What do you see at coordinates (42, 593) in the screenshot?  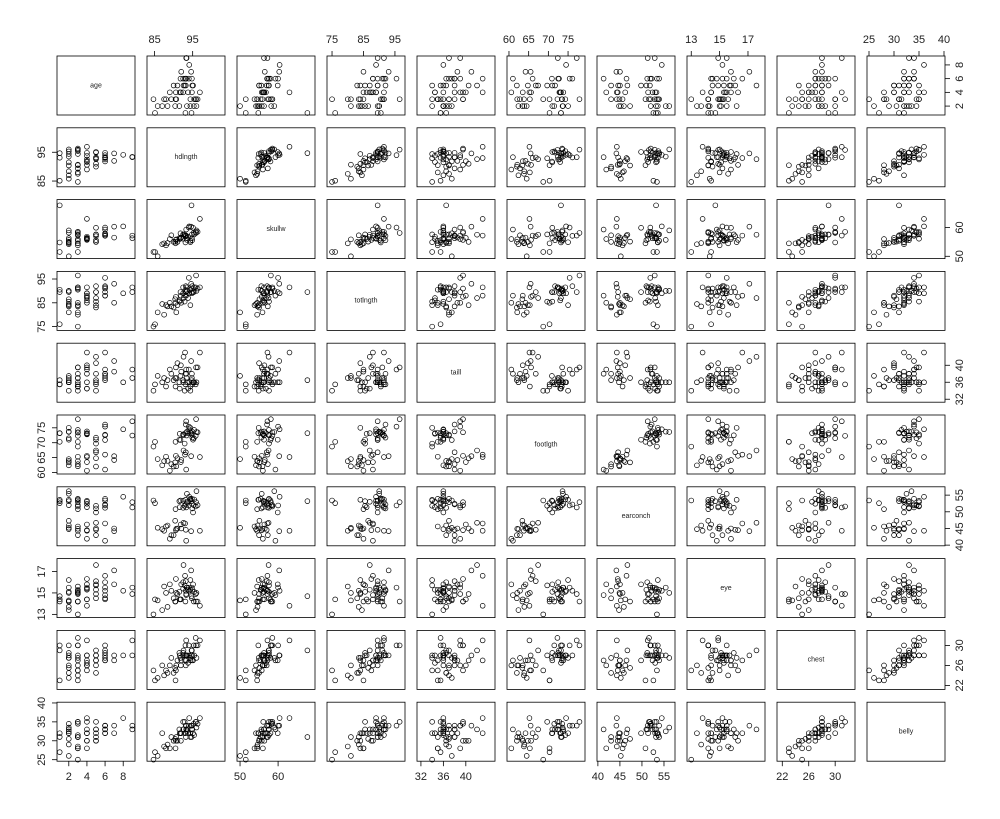 I see `y-tick-label: 15` at bounding box center [42, 593].